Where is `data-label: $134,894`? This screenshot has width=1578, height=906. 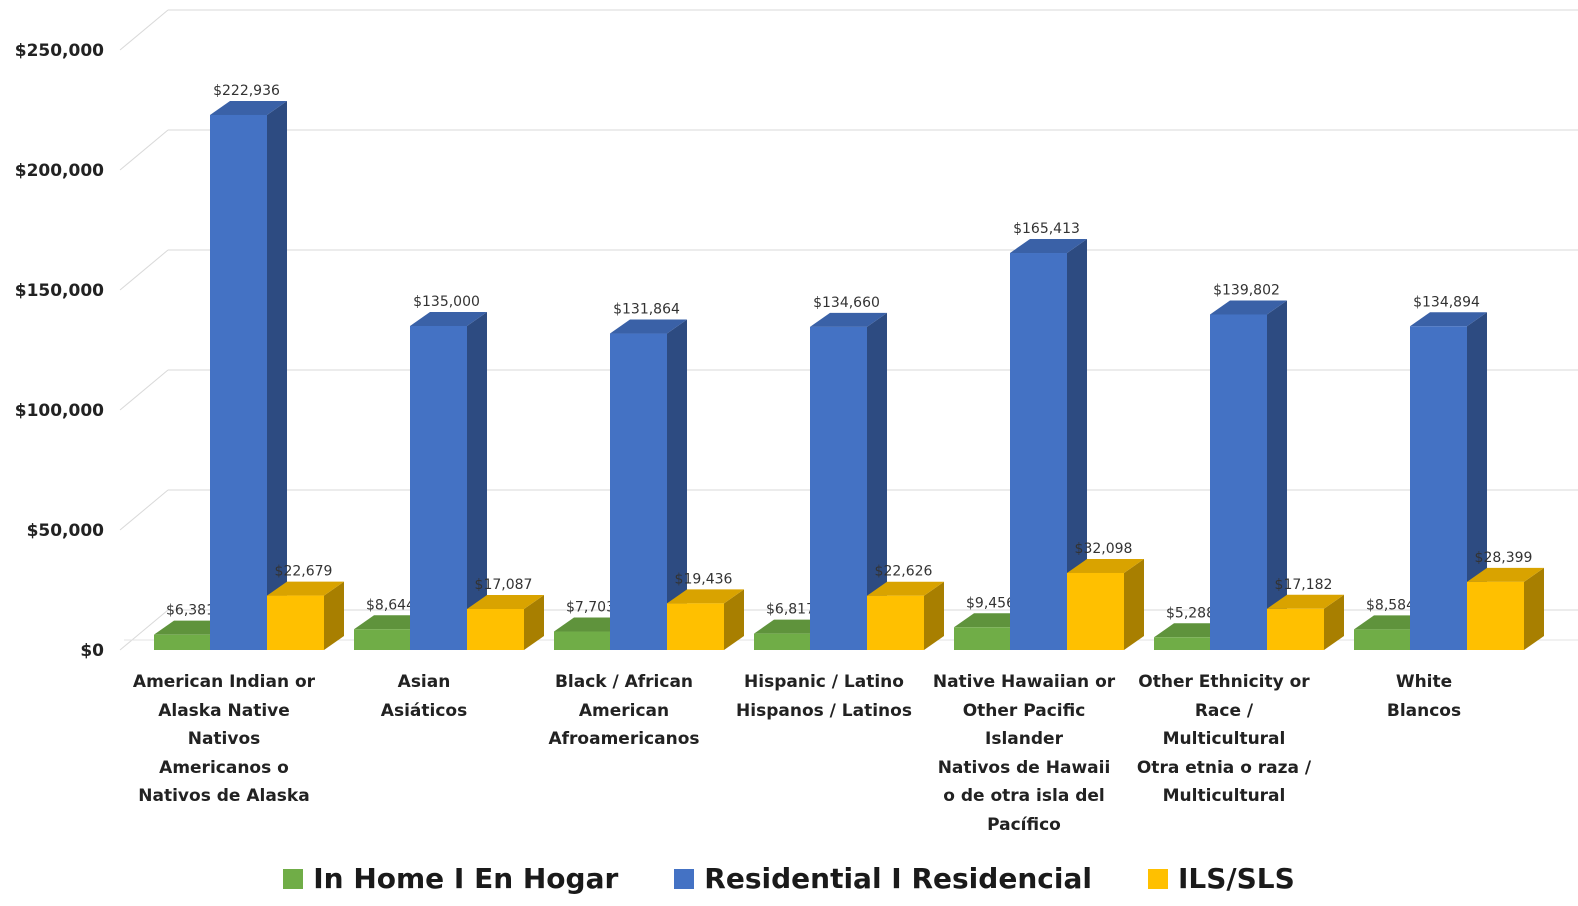
data-label: $134,894 is located at coordinates (1446, 302).